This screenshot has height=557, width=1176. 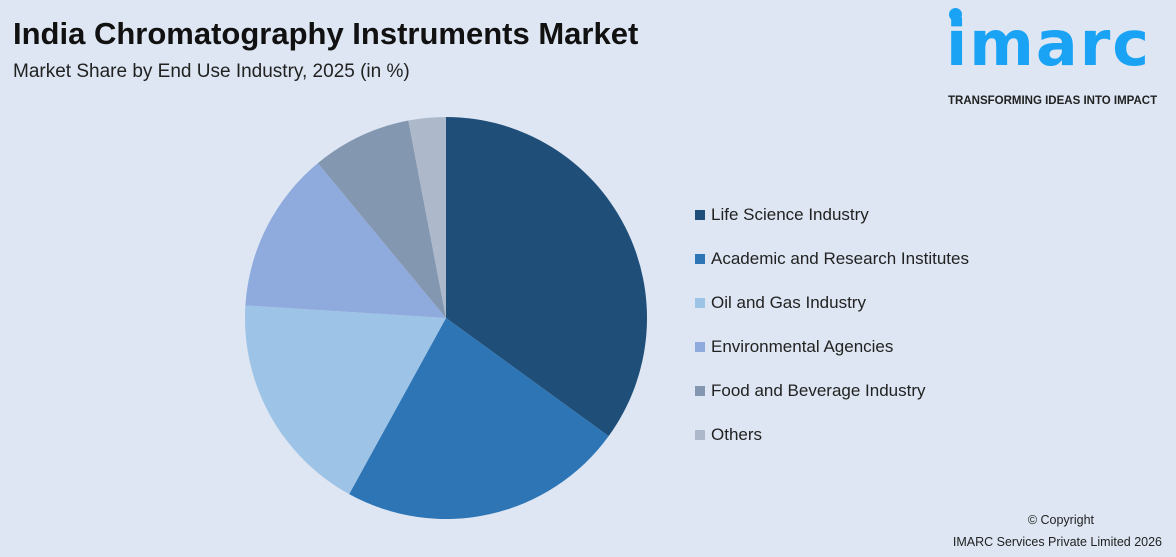 What do you see at coordinates (818, 390) in the screenshot?
I see `legend-label: Food and Beverage Industry` at bounding box center [818, 390].